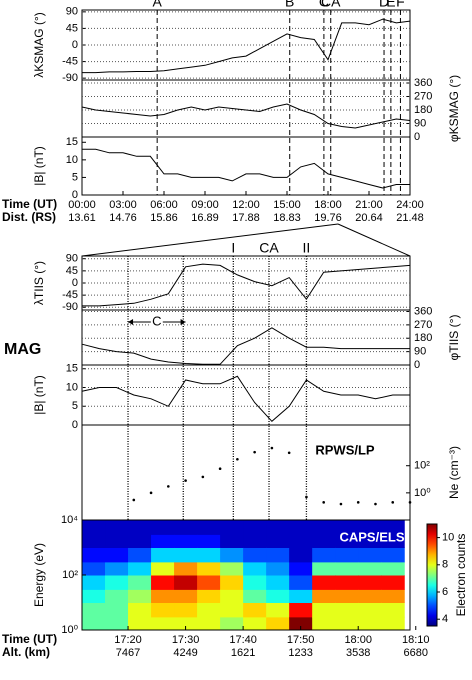 Image resolution: width=472 pixels, height=680 pixels. I want to click on x-tick-label: 18:10, so click(416, 640).